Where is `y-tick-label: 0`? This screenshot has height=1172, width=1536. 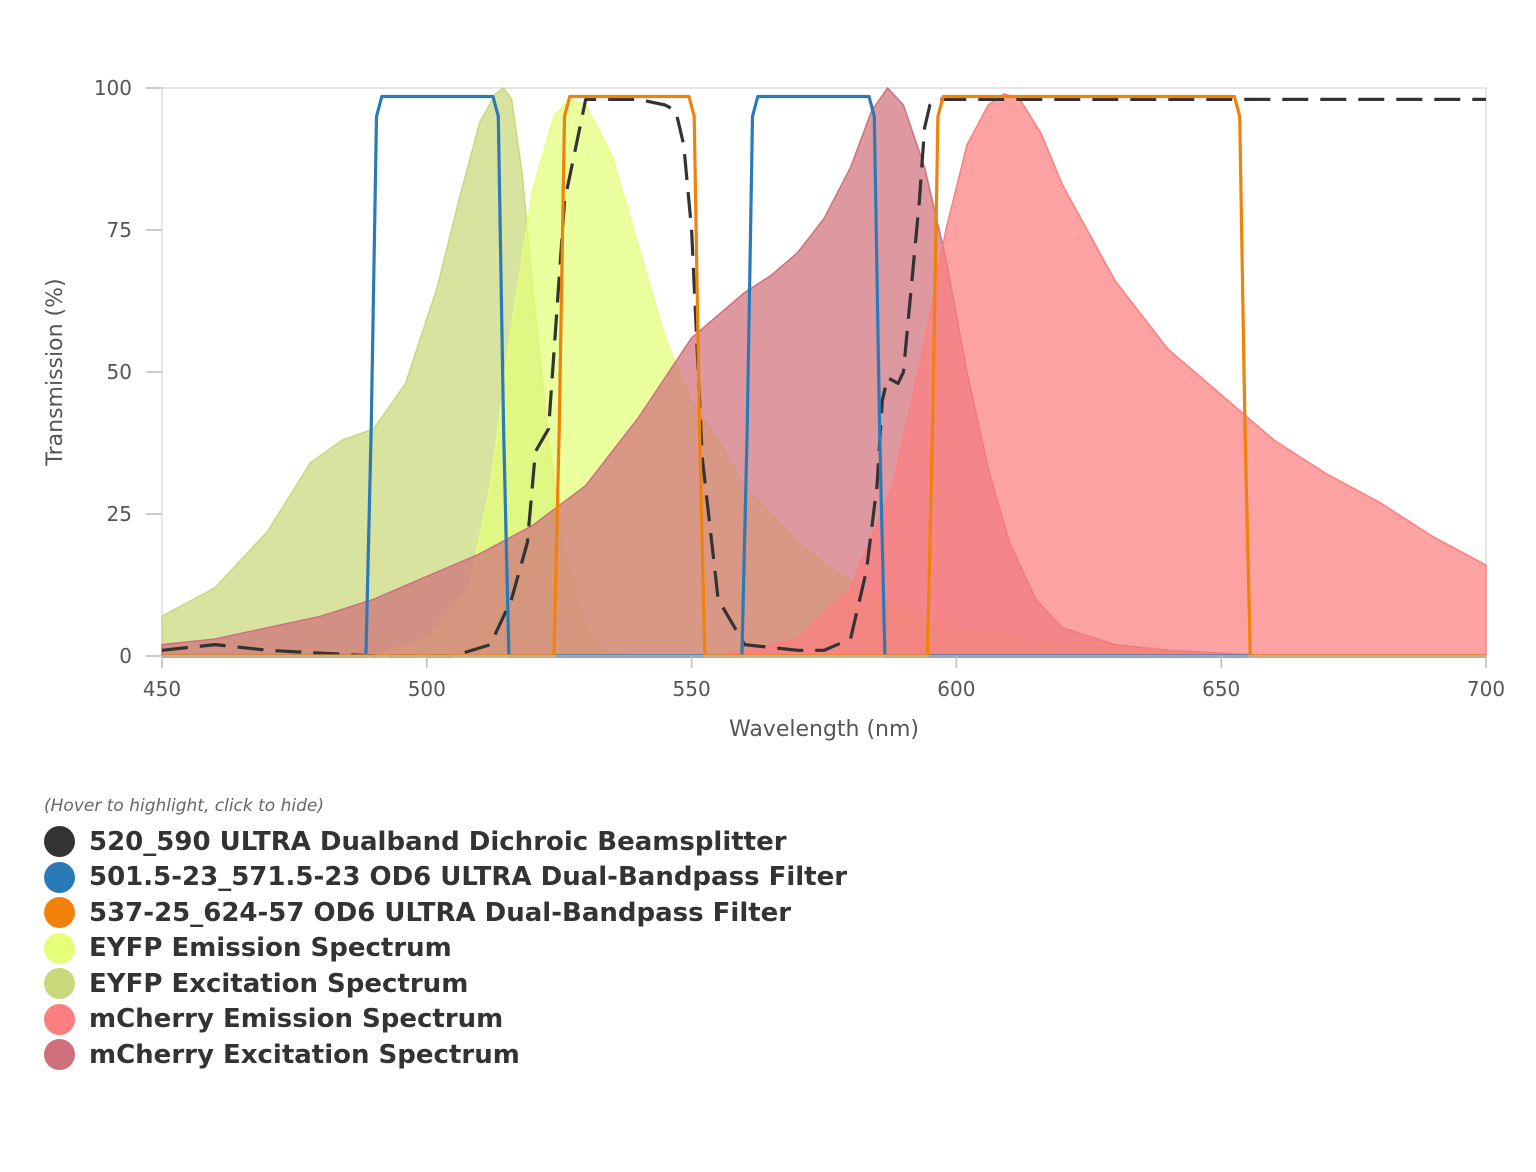
y-tick-label: 0 is located at coordinates (125, 656).